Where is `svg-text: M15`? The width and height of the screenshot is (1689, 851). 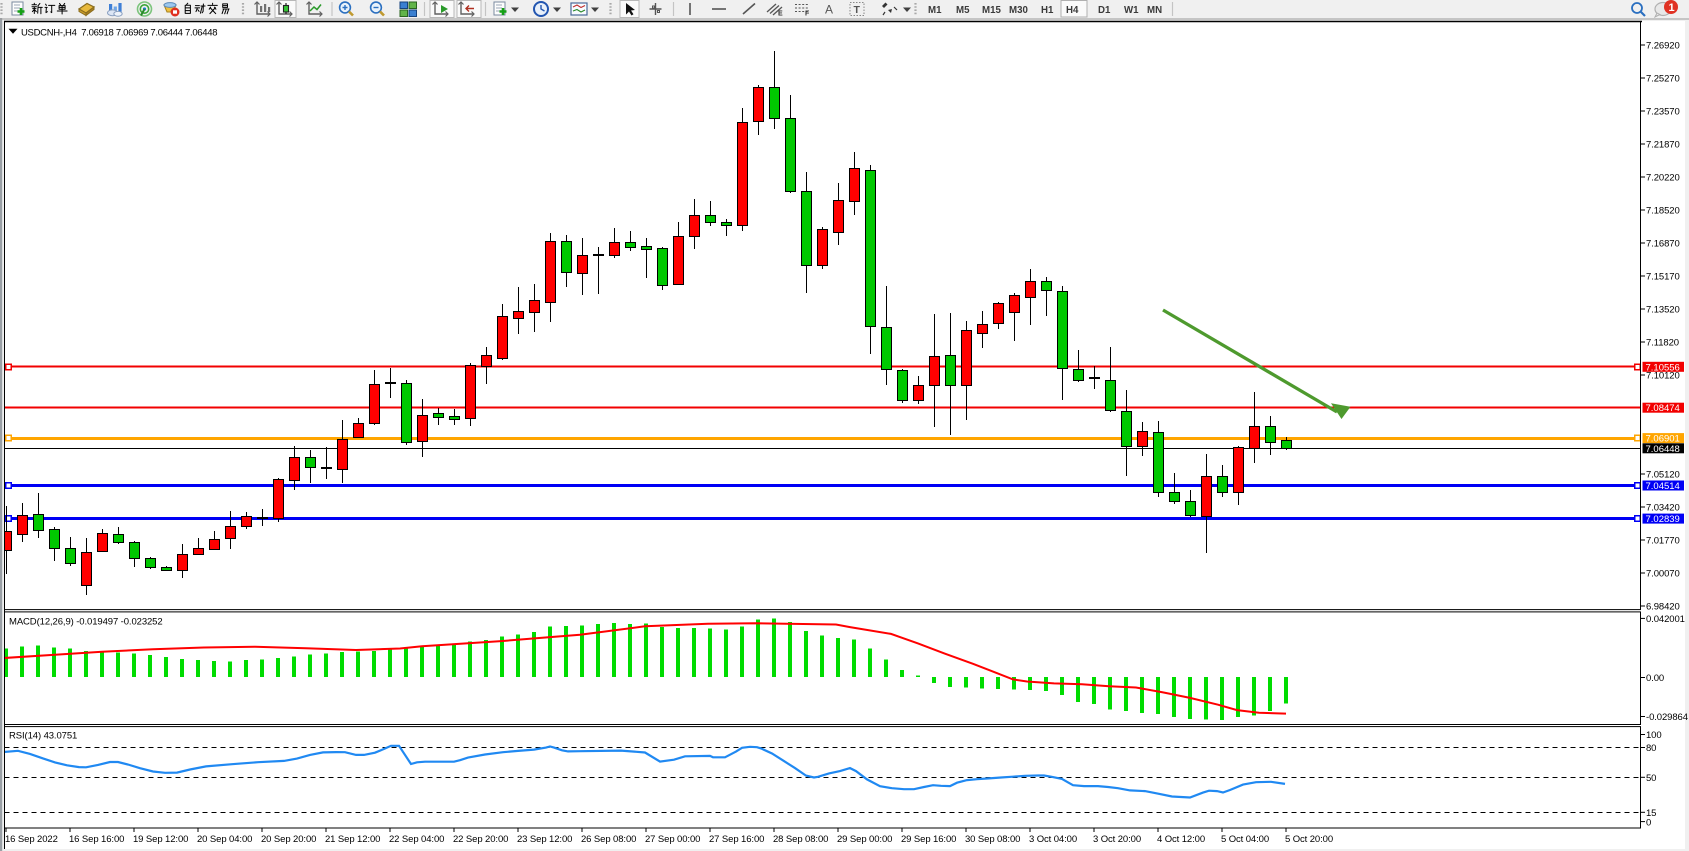 svg-text: M15 is located at coordinates (991, 10).